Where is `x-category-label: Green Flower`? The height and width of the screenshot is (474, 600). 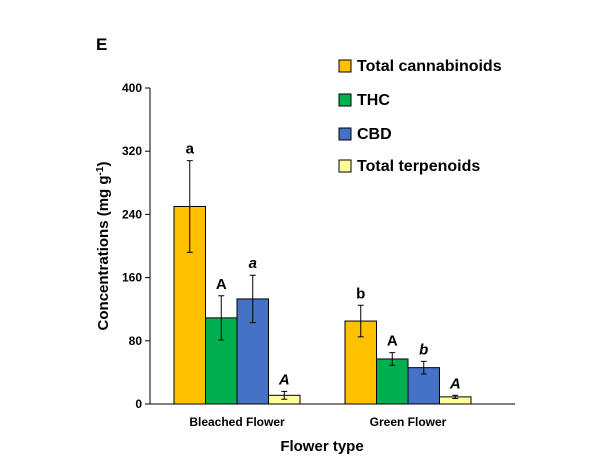 x-category-label: Green Flower is located at coordinates (408, 422).